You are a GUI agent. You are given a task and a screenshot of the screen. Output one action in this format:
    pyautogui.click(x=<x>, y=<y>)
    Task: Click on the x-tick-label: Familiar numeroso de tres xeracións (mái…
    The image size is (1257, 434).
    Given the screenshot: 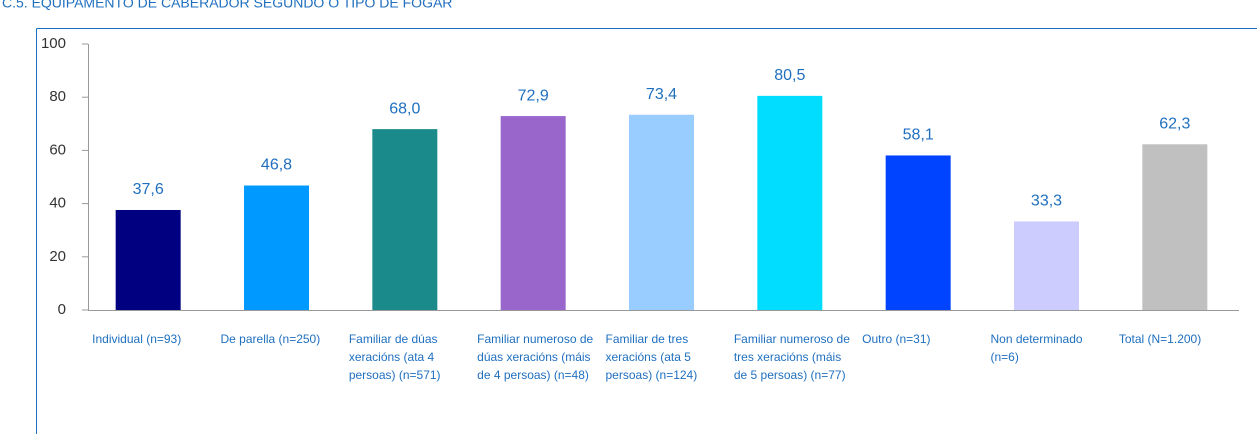 What is the action you would take?
    pyautogui.click(x=791, y=357)
    